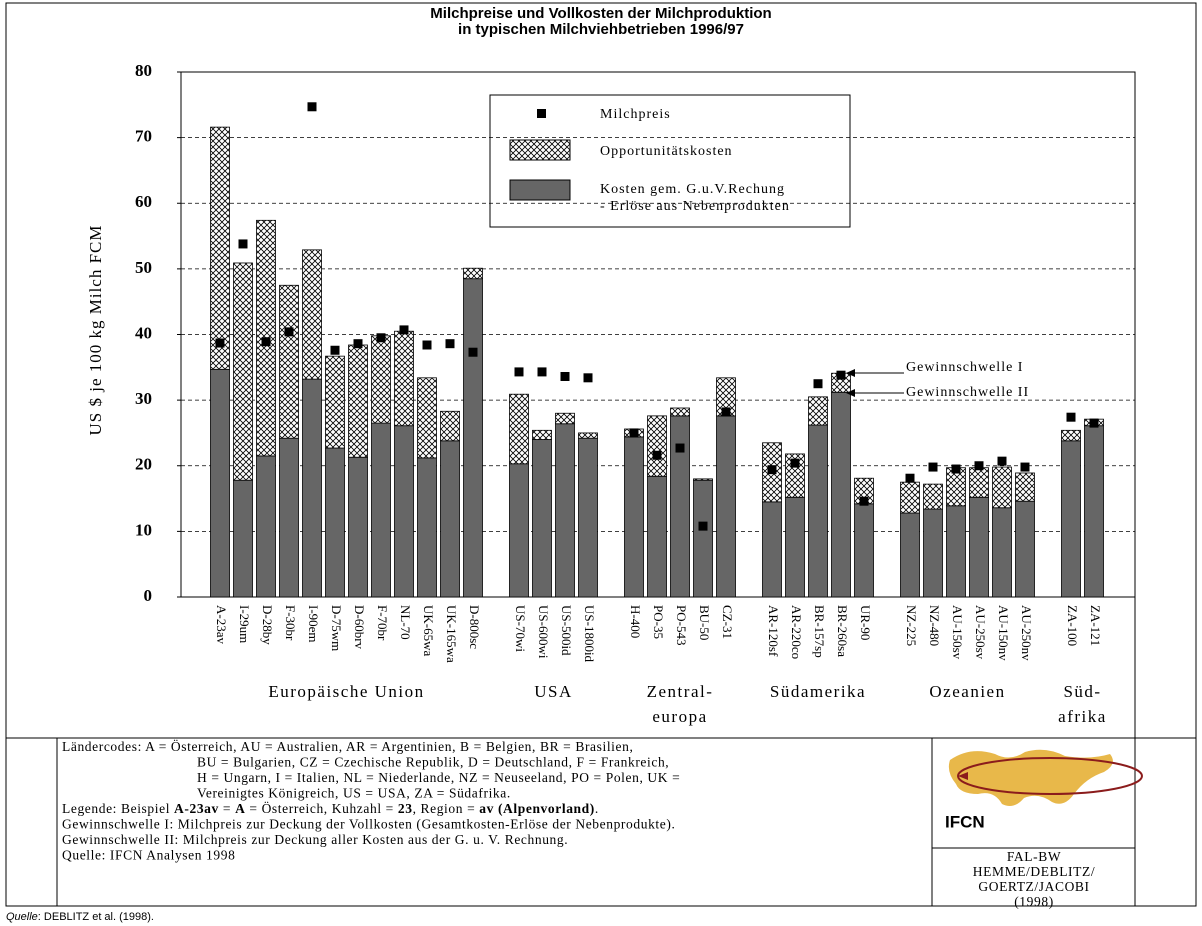  I want to click on logo-text: IFCN, so click(965, 821).